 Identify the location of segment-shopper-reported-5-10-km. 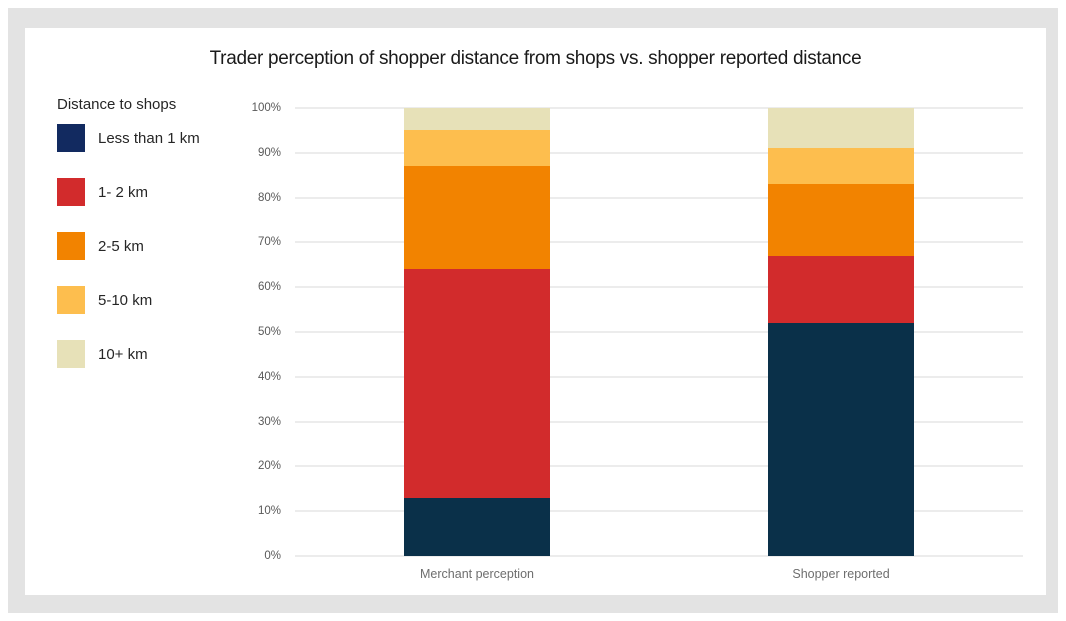
(841, 166).